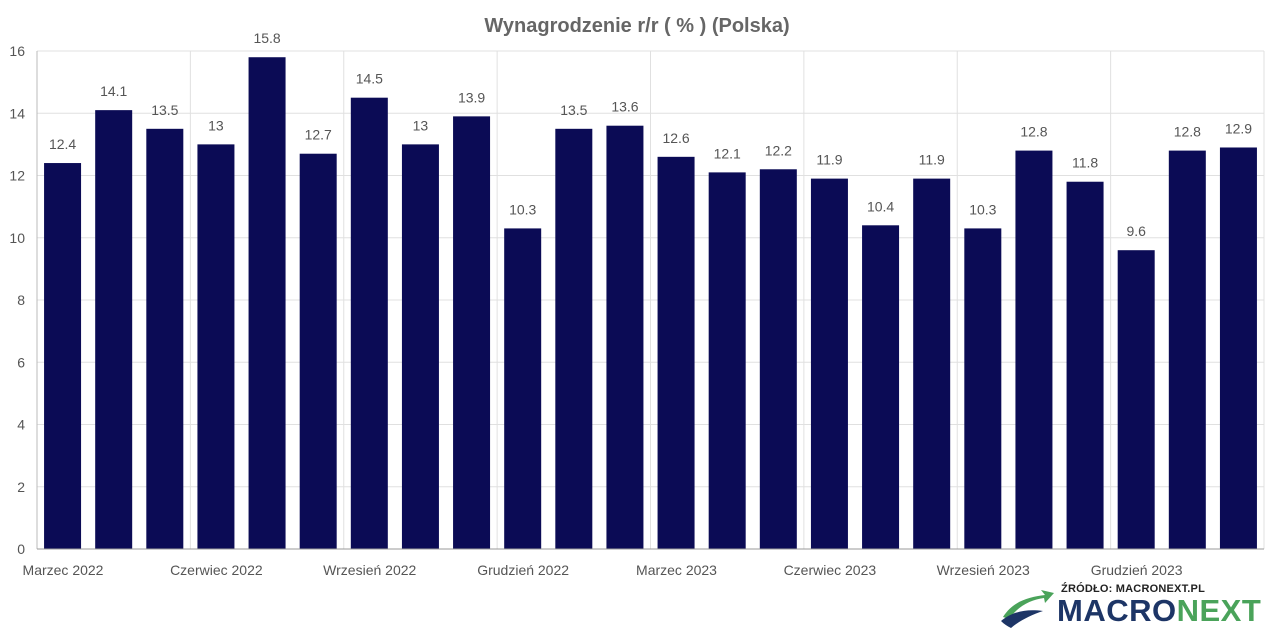  What do you see at coordinates (17, 51) in the screenshot?
I see `y-tick-label: 16` at bounding box center [17, 51].